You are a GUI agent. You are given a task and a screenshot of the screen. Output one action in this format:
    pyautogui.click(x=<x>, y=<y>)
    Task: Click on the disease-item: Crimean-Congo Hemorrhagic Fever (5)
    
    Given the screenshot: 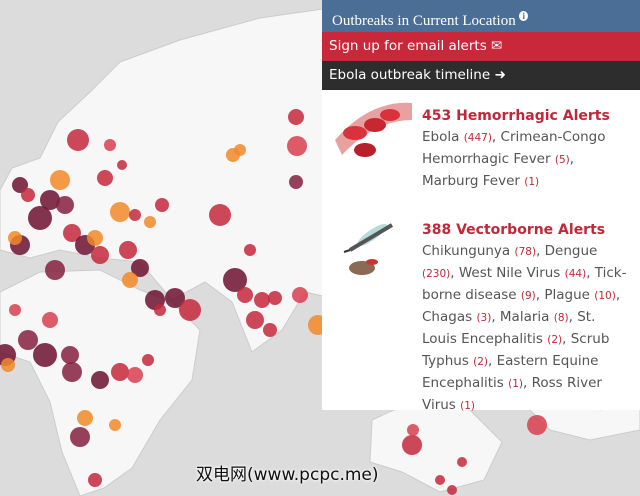 What is the action you would take?
    pyautogui.click(x=513, y=148)
    